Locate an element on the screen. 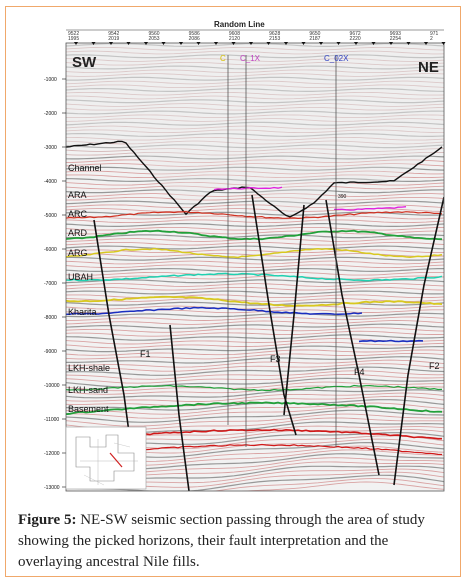 The width and height of the screenshot is (466, 582). horizon-label: ARA is located at coordinates (77, 195).